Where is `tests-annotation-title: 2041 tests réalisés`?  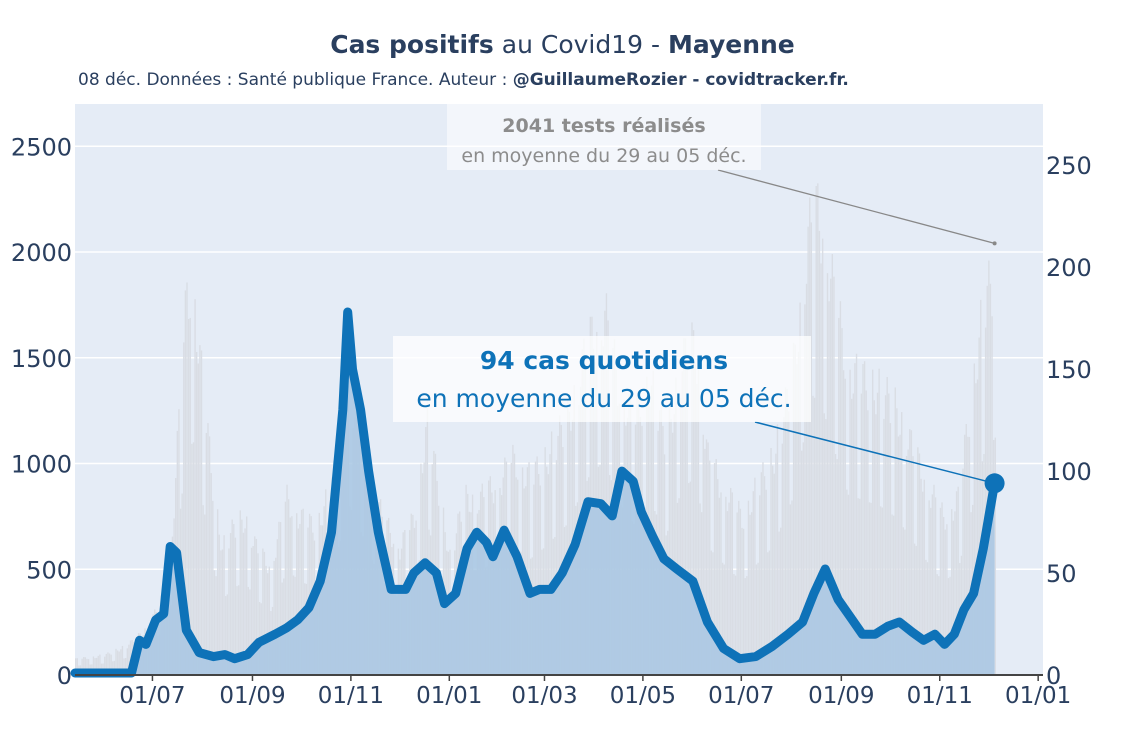
tests-annotation-title: 2041 tests réalisés is located at coordinates (603, 126).